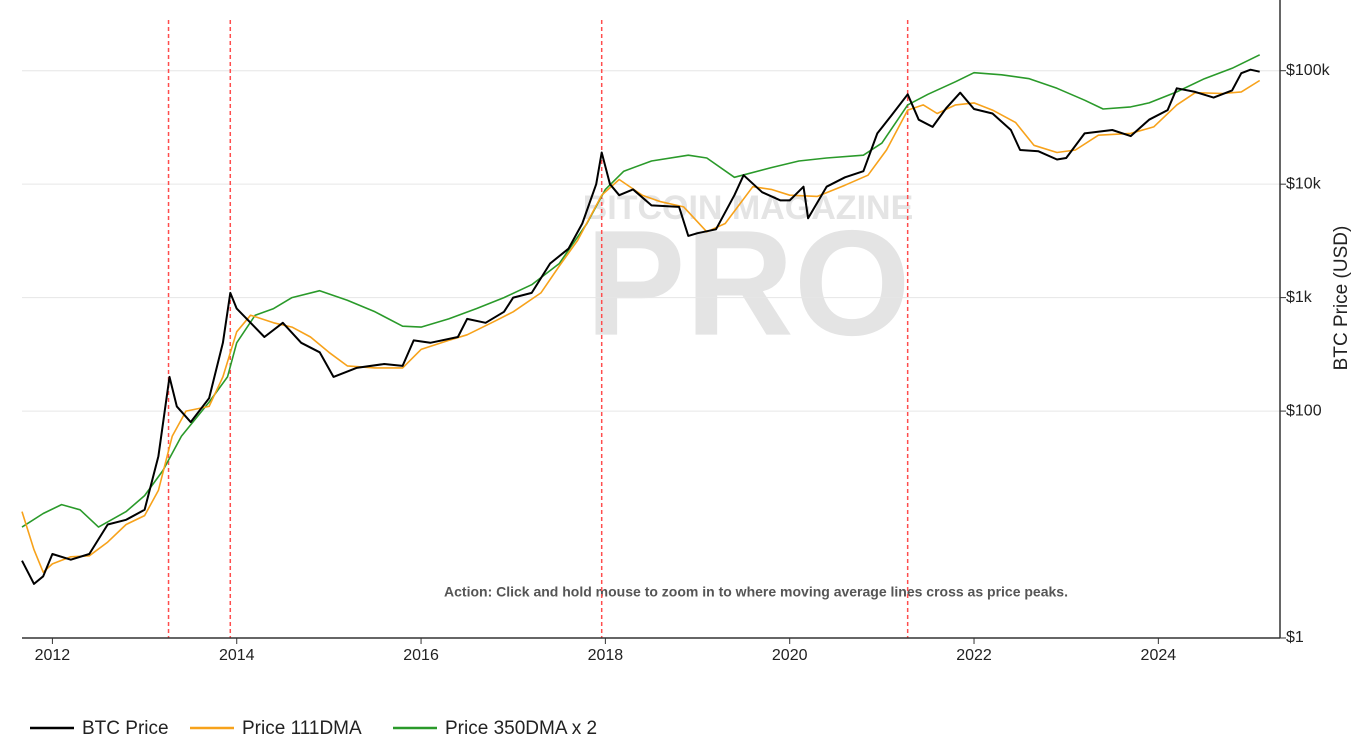 The image size is (1363, 748). I want to click on legend-label: Price 350DMA x 2, so click(521, 728).